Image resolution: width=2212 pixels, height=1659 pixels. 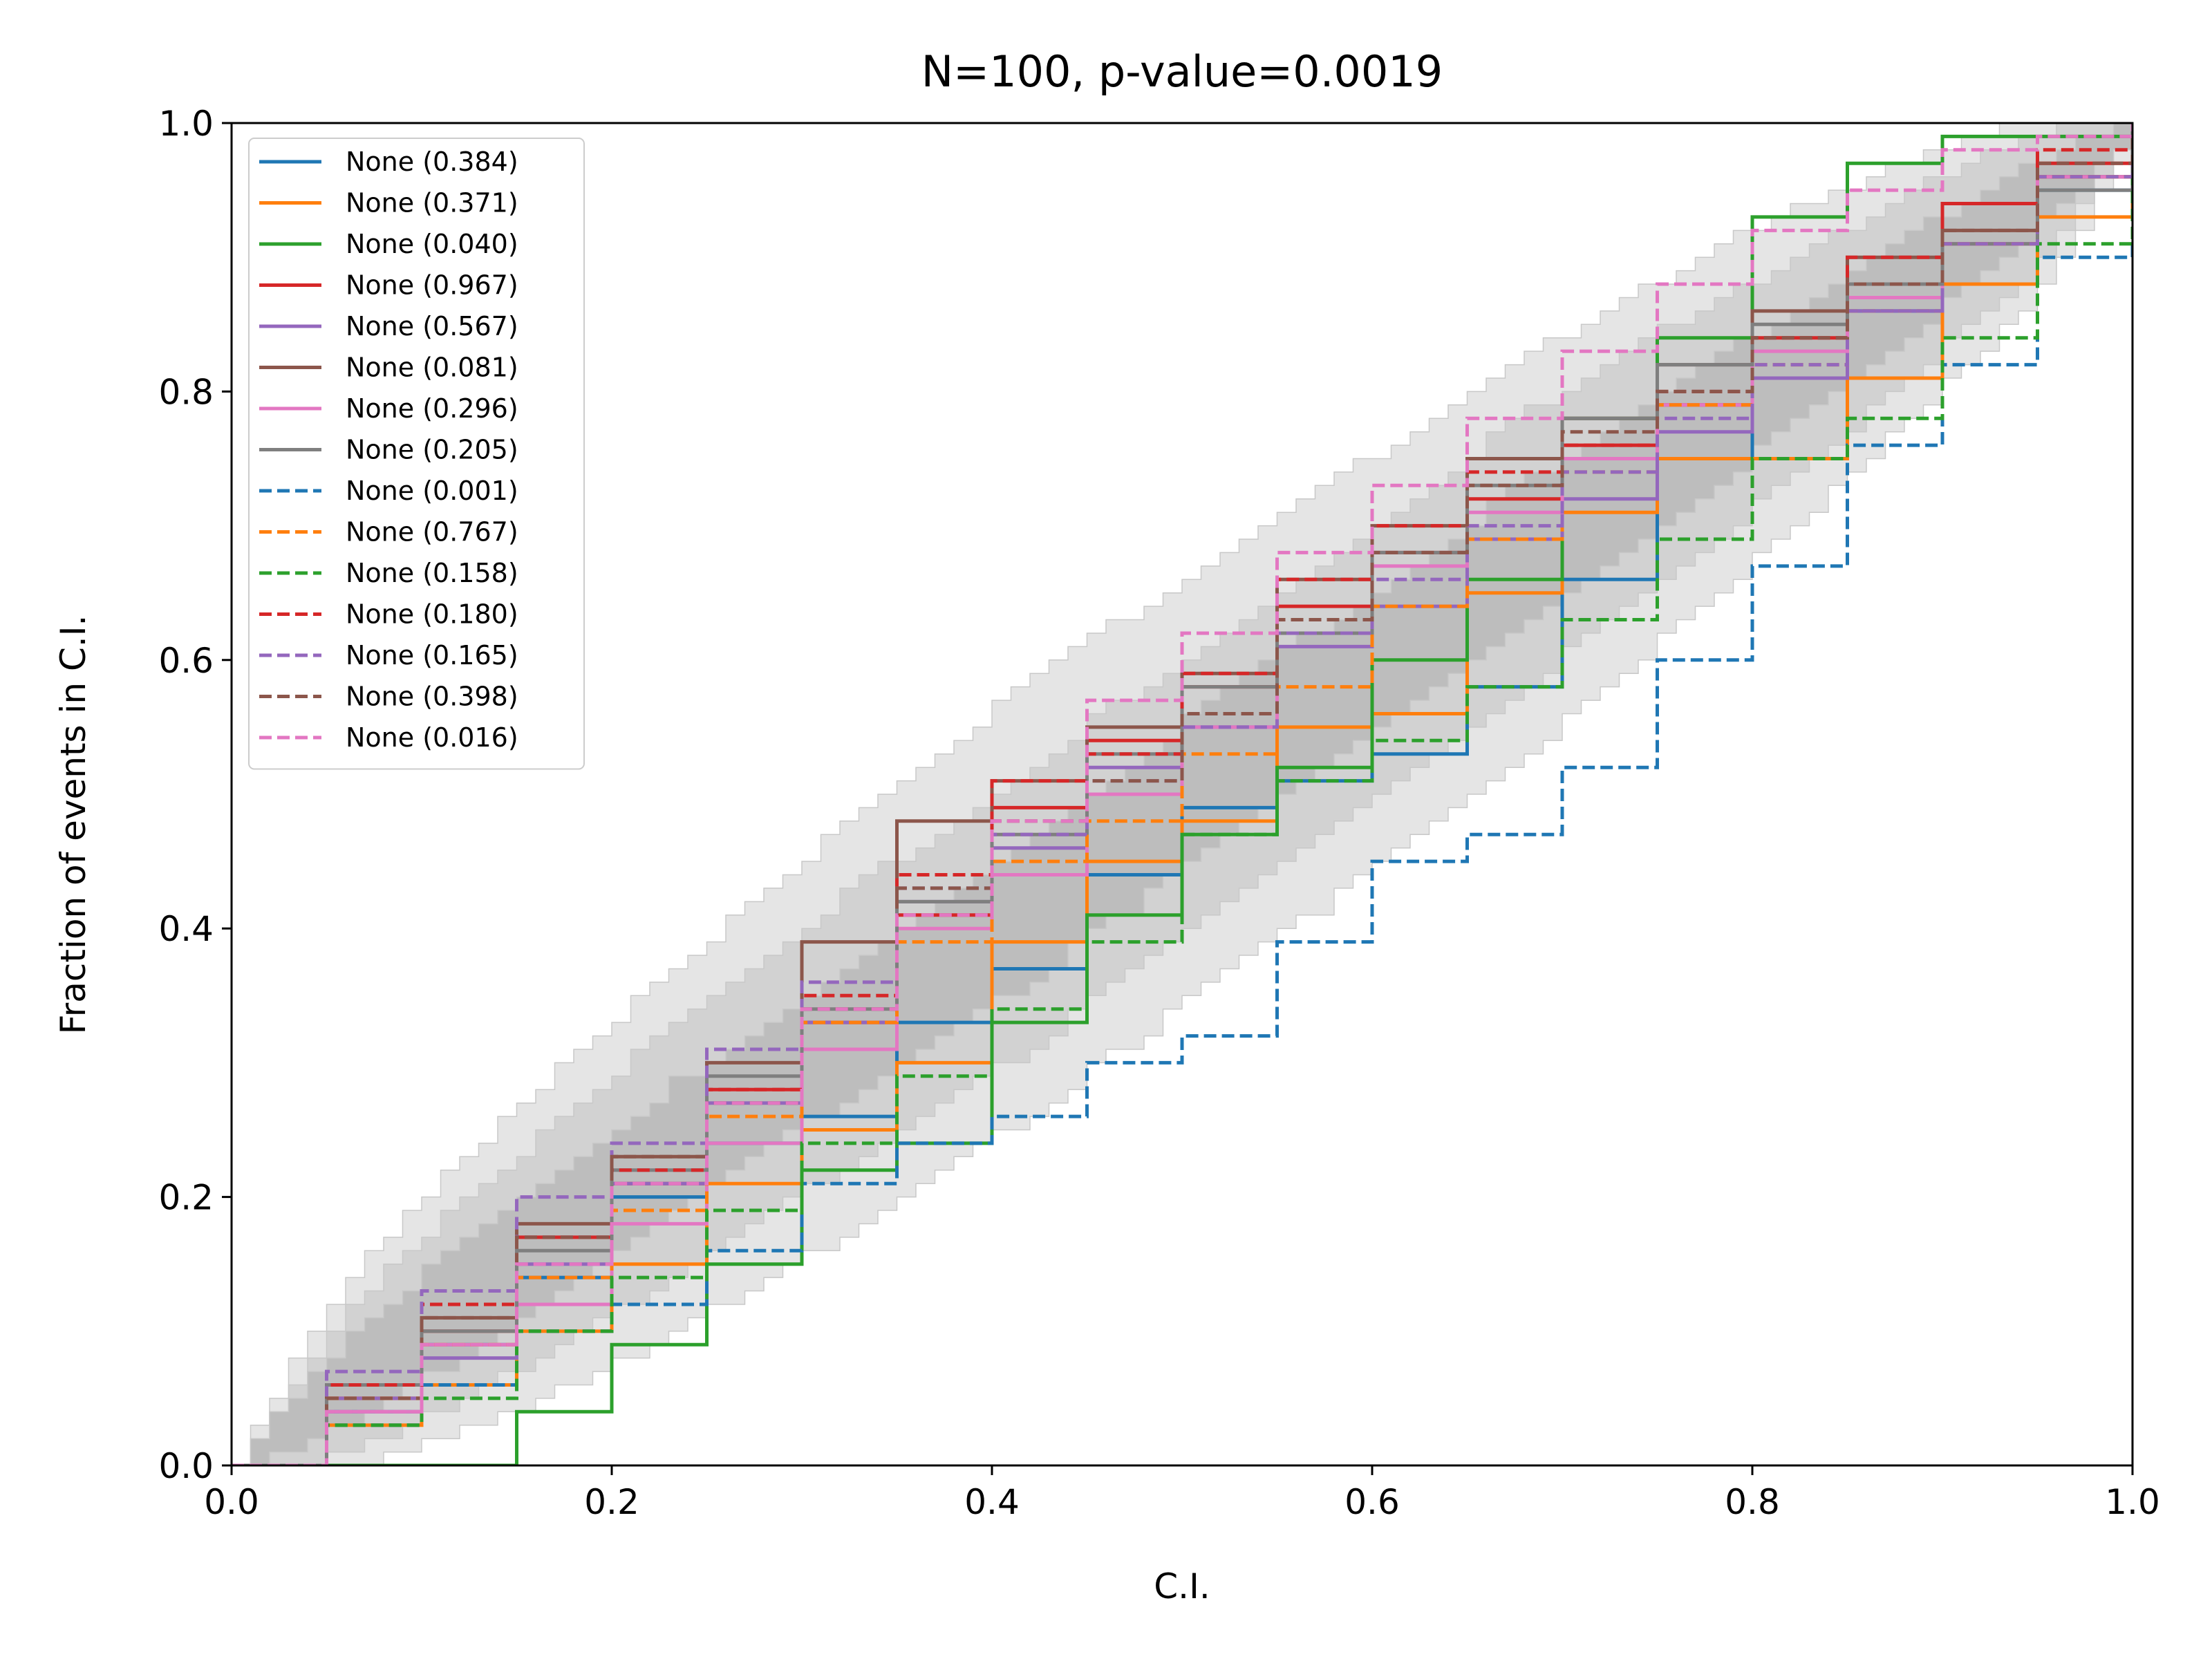 What do you see at coordinates (1752, 1502) in the screenshot?
I see `x-tick-label: 0.8` at bounding box center [1752, 1502].